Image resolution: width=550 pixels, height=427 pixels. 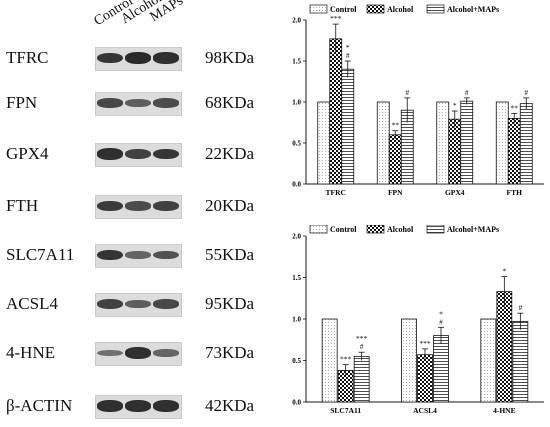 What do you see at coordinates (27, 57) in the screenshot?
I see `protein-label: TFRC` at bounding box center [27, 57].